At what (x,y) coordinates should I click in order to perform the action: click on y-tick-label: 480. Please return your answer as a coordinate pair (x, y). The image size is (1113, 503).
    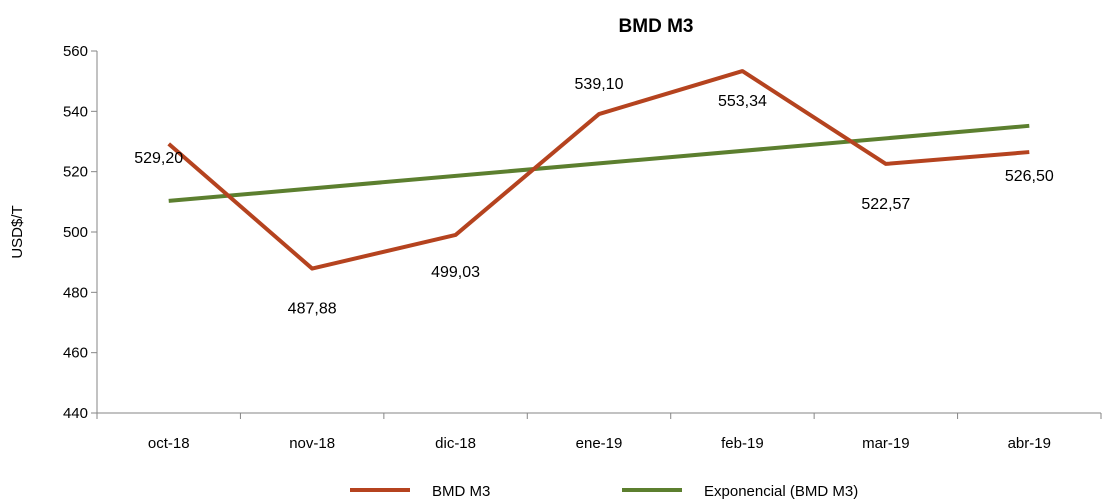
    Looking at the image, I should click on (75, 292).